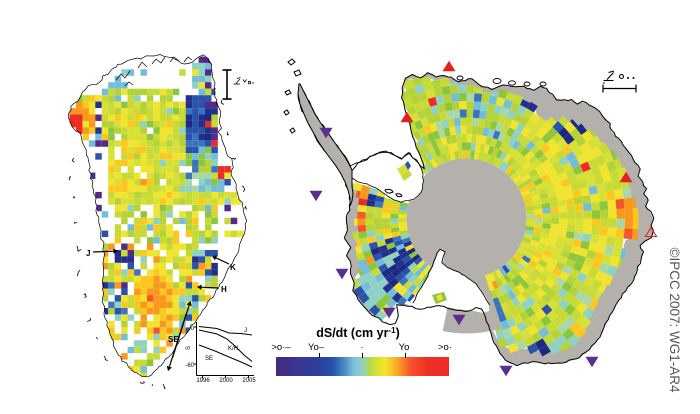  I want to click on svg-text: Yo, so click(404, 347).